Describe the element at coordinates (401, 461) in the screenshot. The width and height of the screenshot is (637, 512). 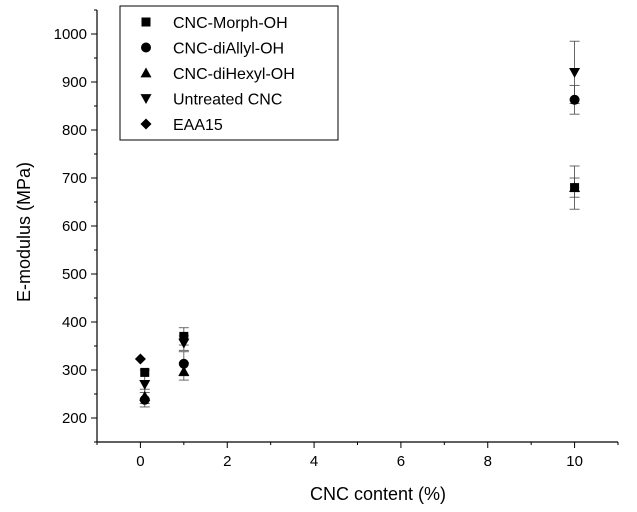
I see `x-tick-label: 6` at that location.